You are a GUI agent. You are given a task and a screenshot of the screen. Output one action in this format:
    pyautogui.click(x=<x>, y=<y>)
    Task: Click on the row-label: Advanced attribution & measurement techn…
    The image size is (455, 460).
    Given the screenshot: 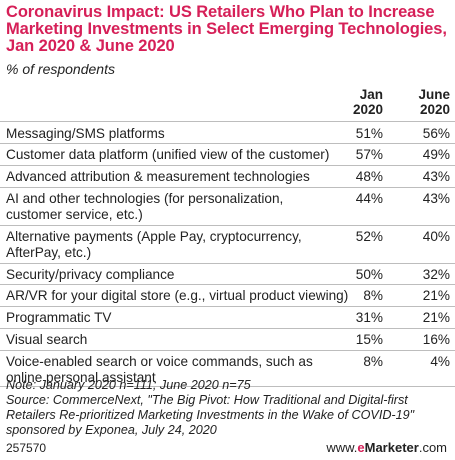 What is the action you would take?
    pyautogui.click(x=158, y=176)
    